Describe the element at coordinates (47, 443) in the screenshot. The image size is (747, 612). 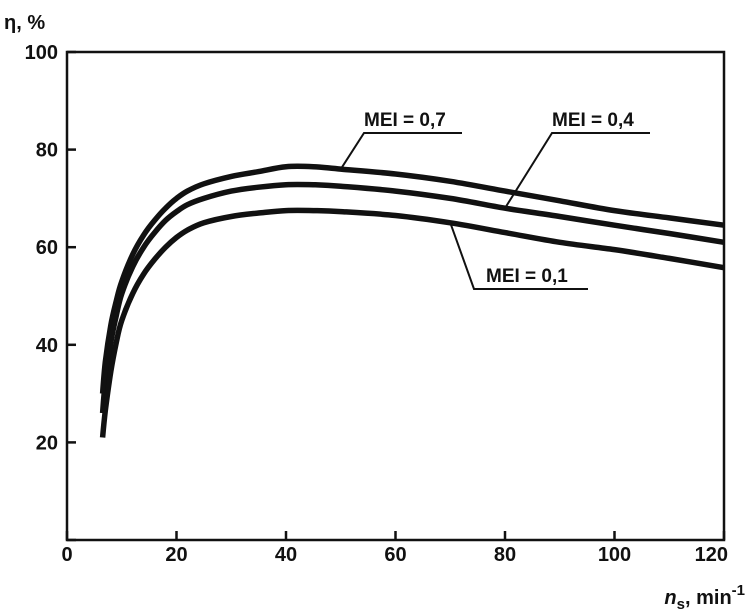
I see `y-tick-label: 20` at that location.